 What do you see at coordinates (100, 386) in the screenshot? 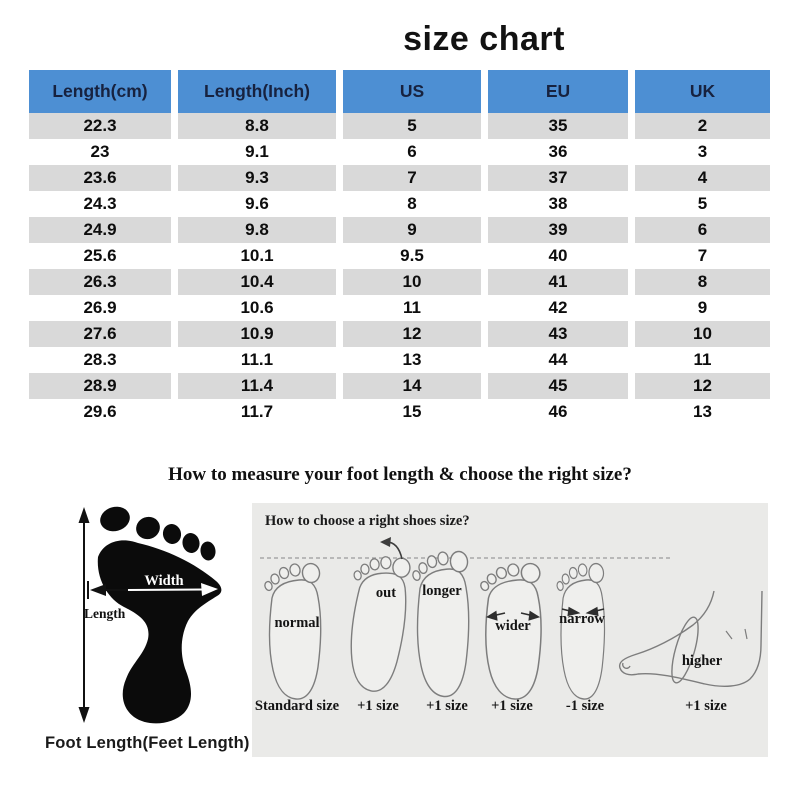
I see `cell-length-cm: 28.9` at bounding box center [100, 386].